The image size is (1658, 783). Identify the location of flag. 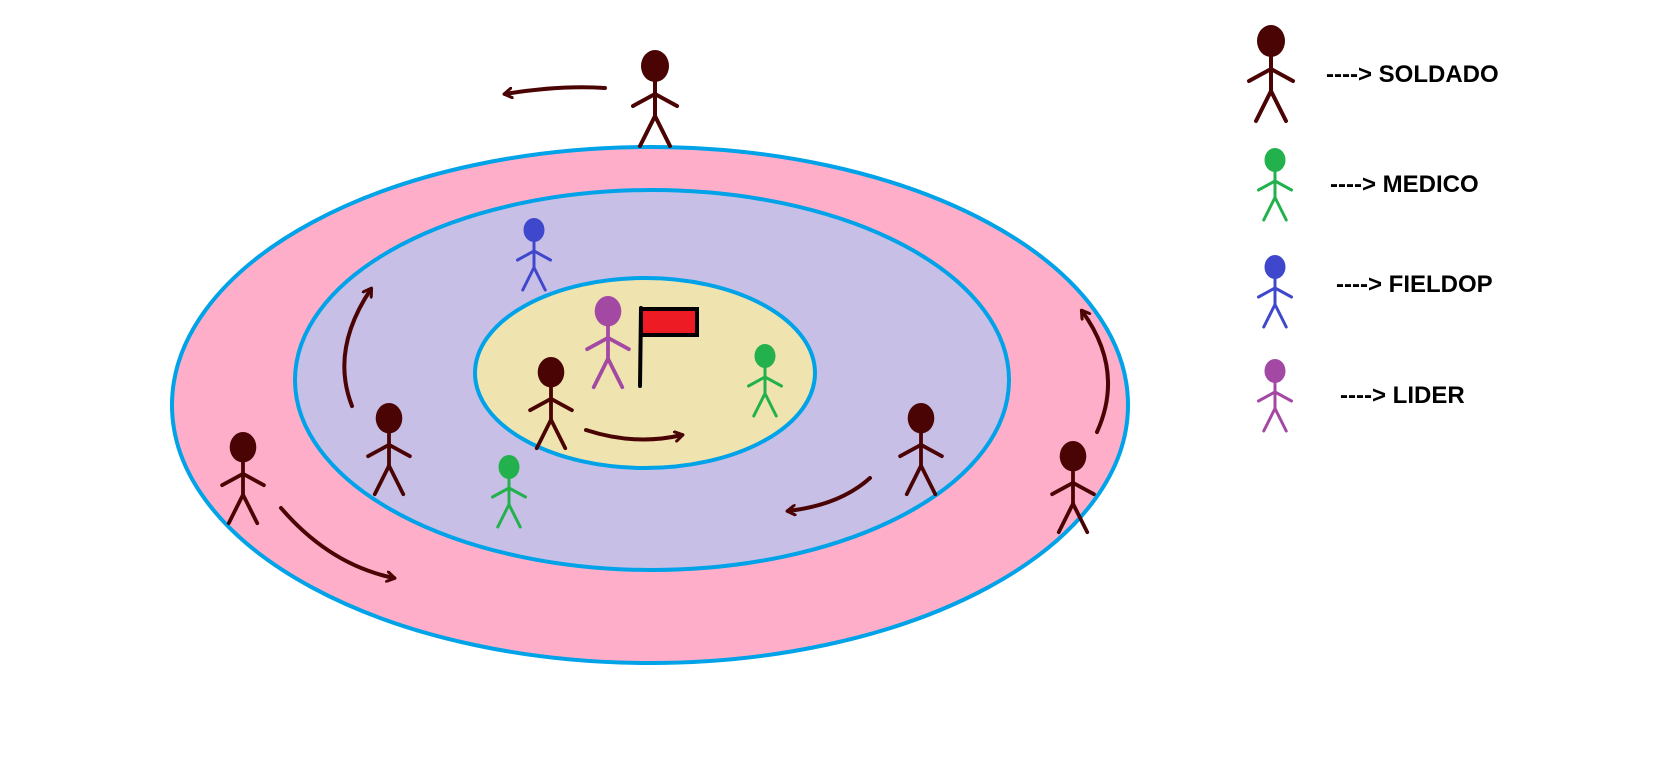
(668, 347).